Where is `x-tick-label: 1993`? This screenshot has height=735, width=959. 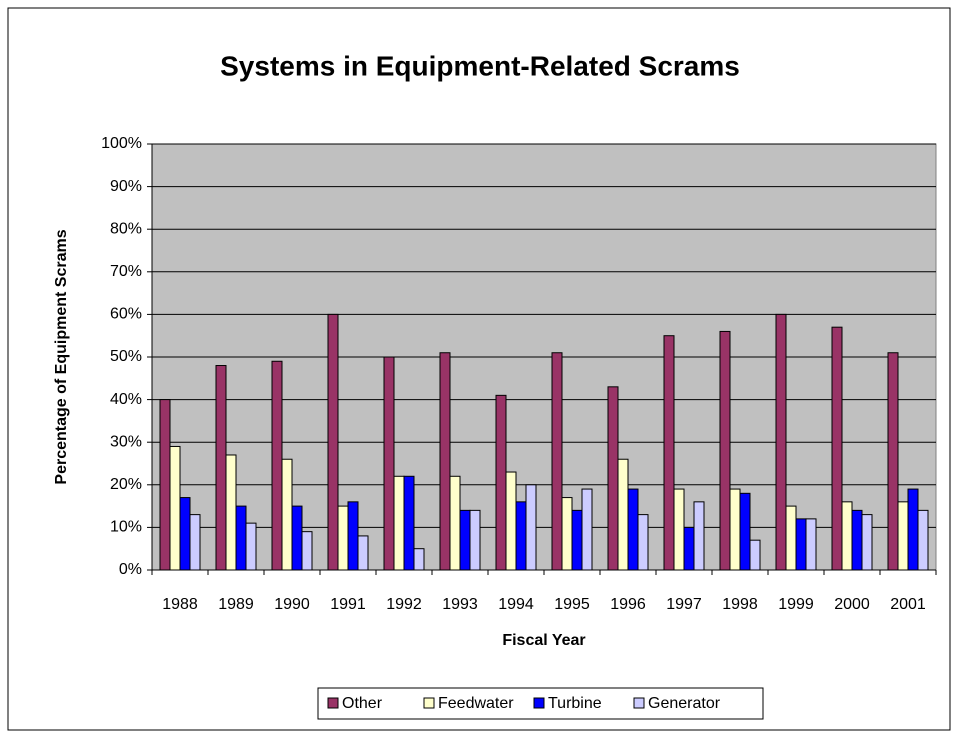
x-tick-label: 1993 is located at coordinates (460, 604).